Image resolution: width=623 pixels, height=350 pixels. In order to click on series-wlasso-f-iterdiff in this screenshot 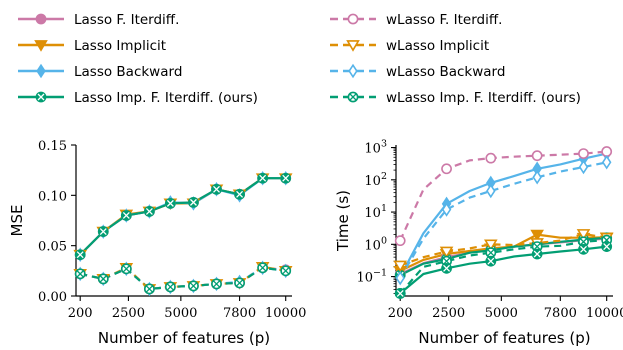, I will do `click(503, 196)`.